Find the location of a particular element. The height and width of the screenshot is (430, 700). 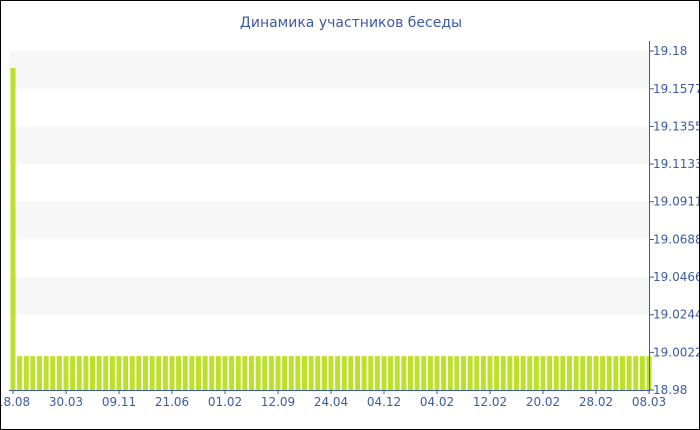

x-tick-label: 21.06 is located at coordinates (172, 402).